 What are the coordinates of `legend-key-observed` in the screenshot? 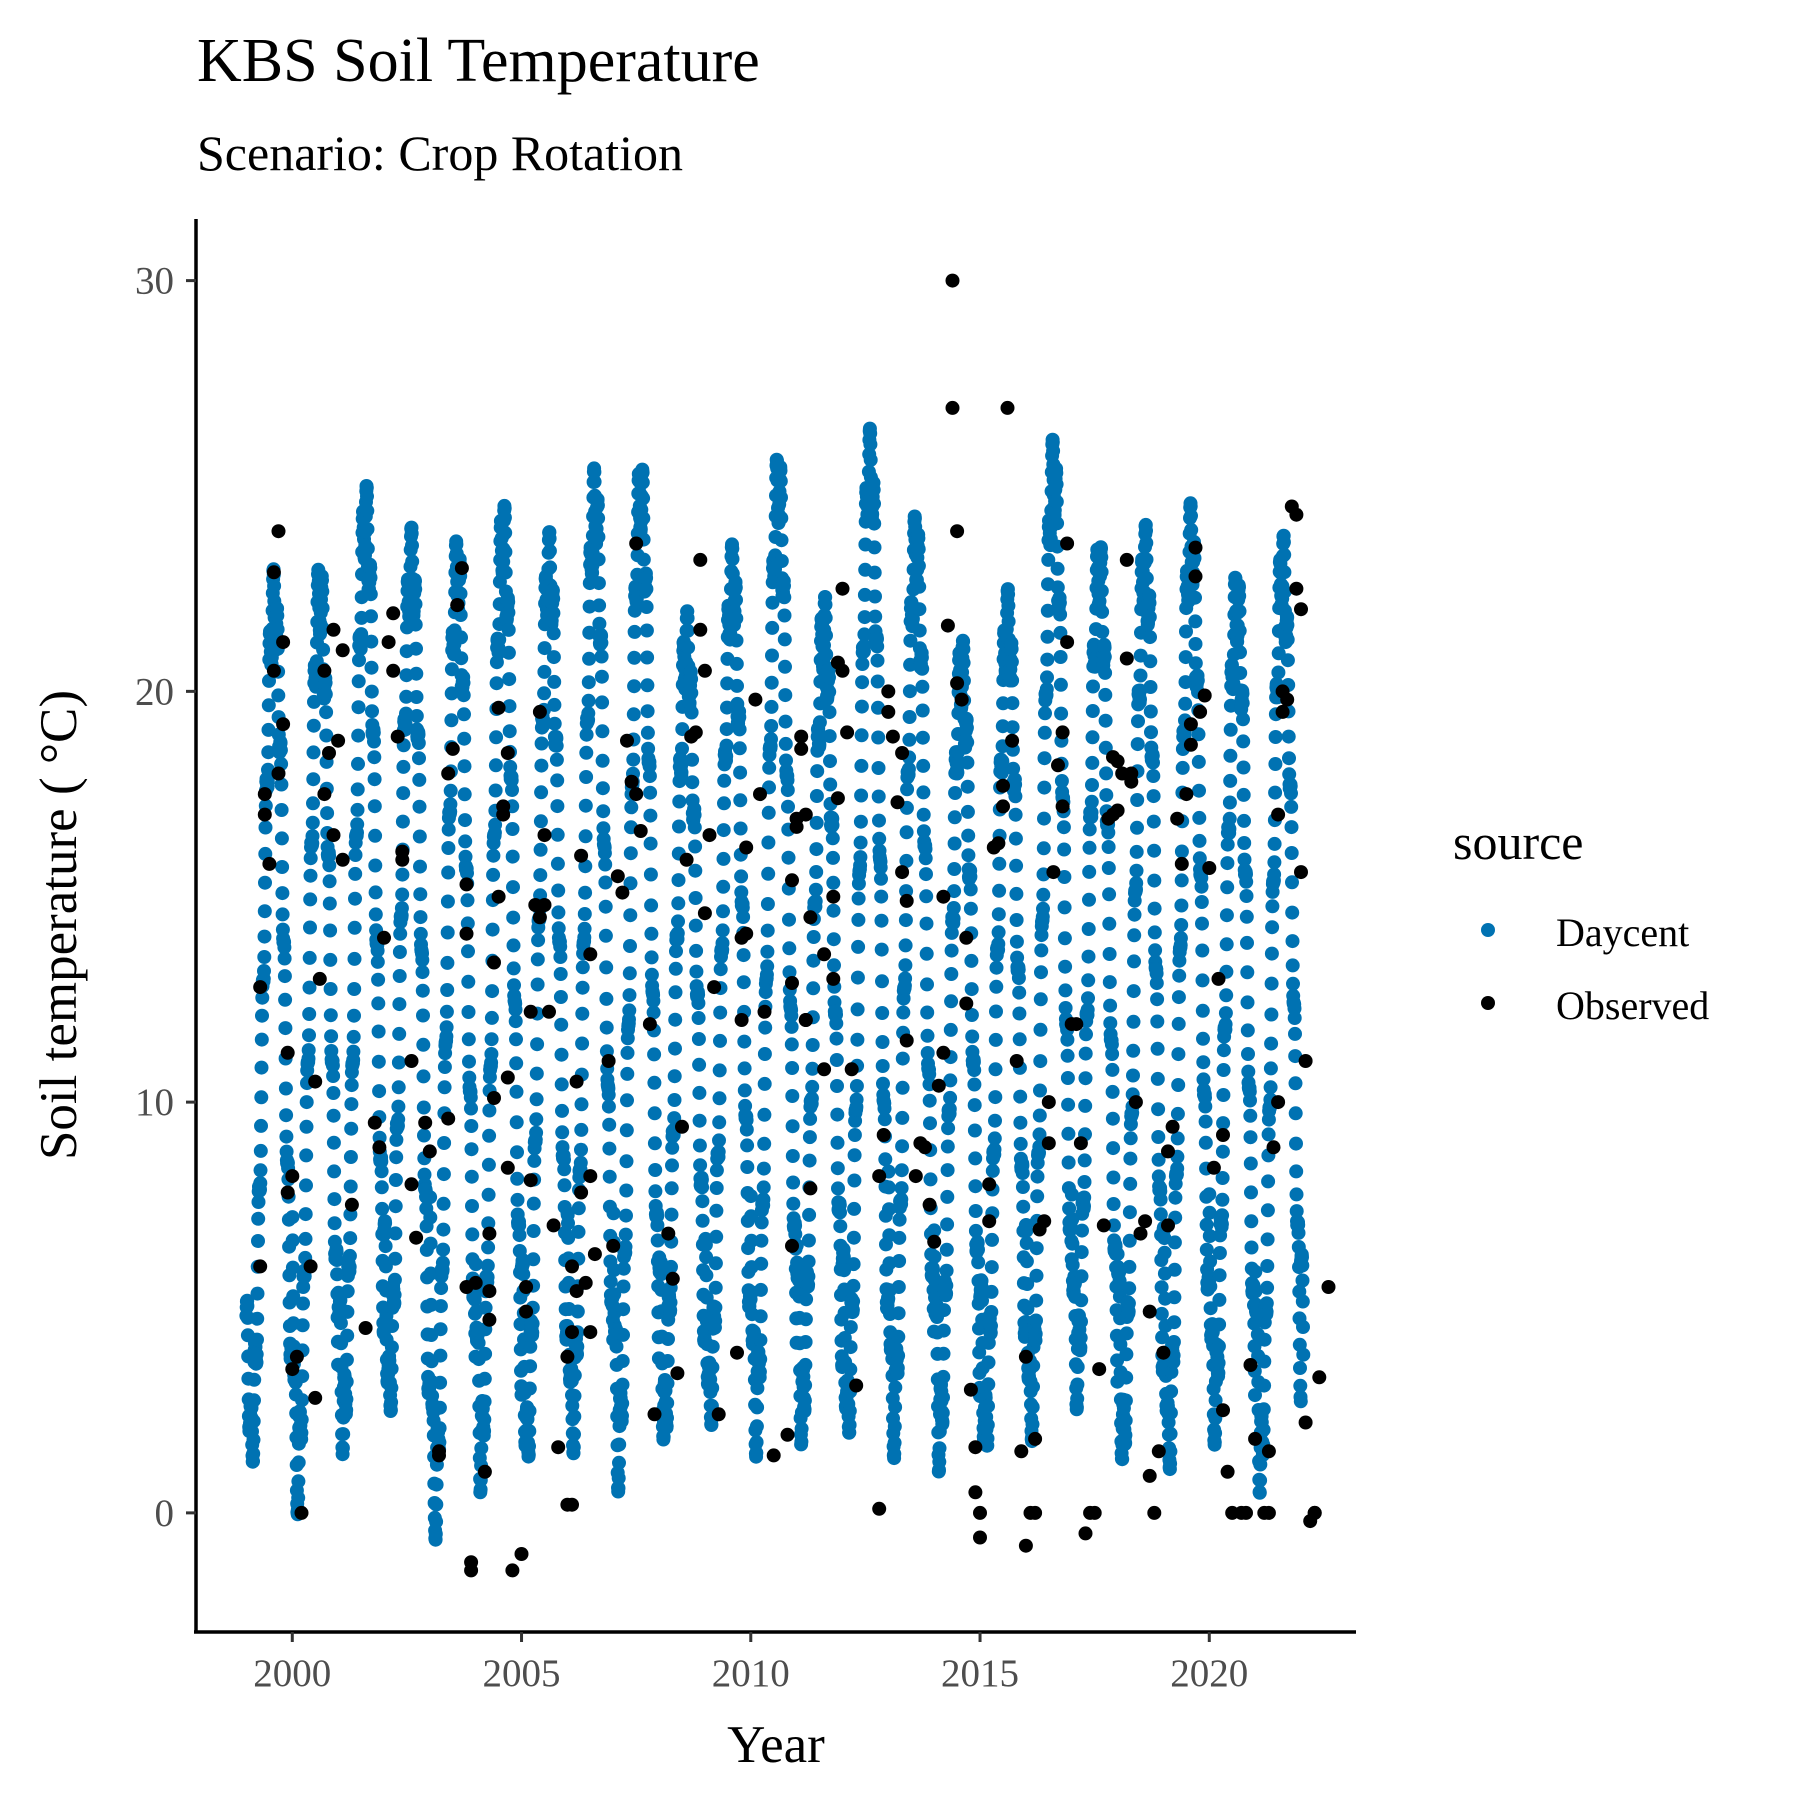 It's located at (1488, 1003).